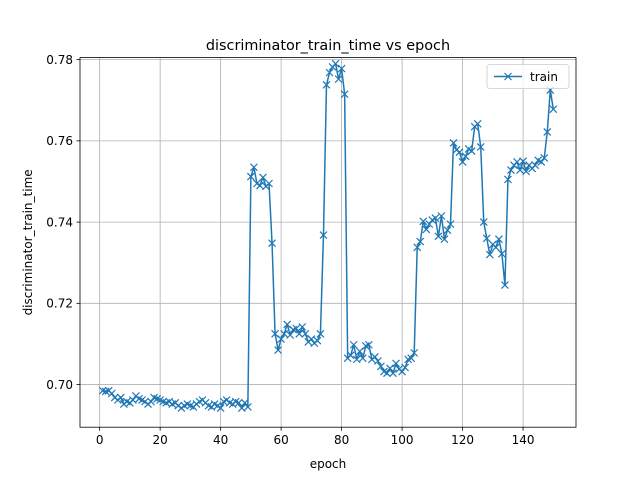 This screenshot has height=480, width=640. I want to click on chart-title: discriminator_train_time vs epoch, so click(328, 46).